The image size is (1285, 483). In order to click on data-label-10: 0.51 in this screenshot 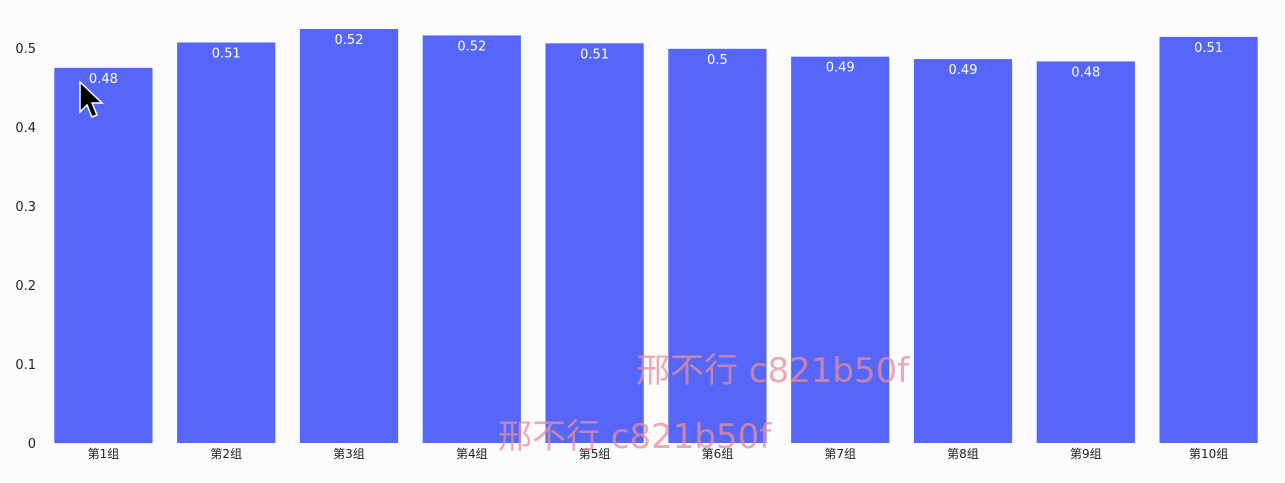, I will do `click(1208, 48)`.